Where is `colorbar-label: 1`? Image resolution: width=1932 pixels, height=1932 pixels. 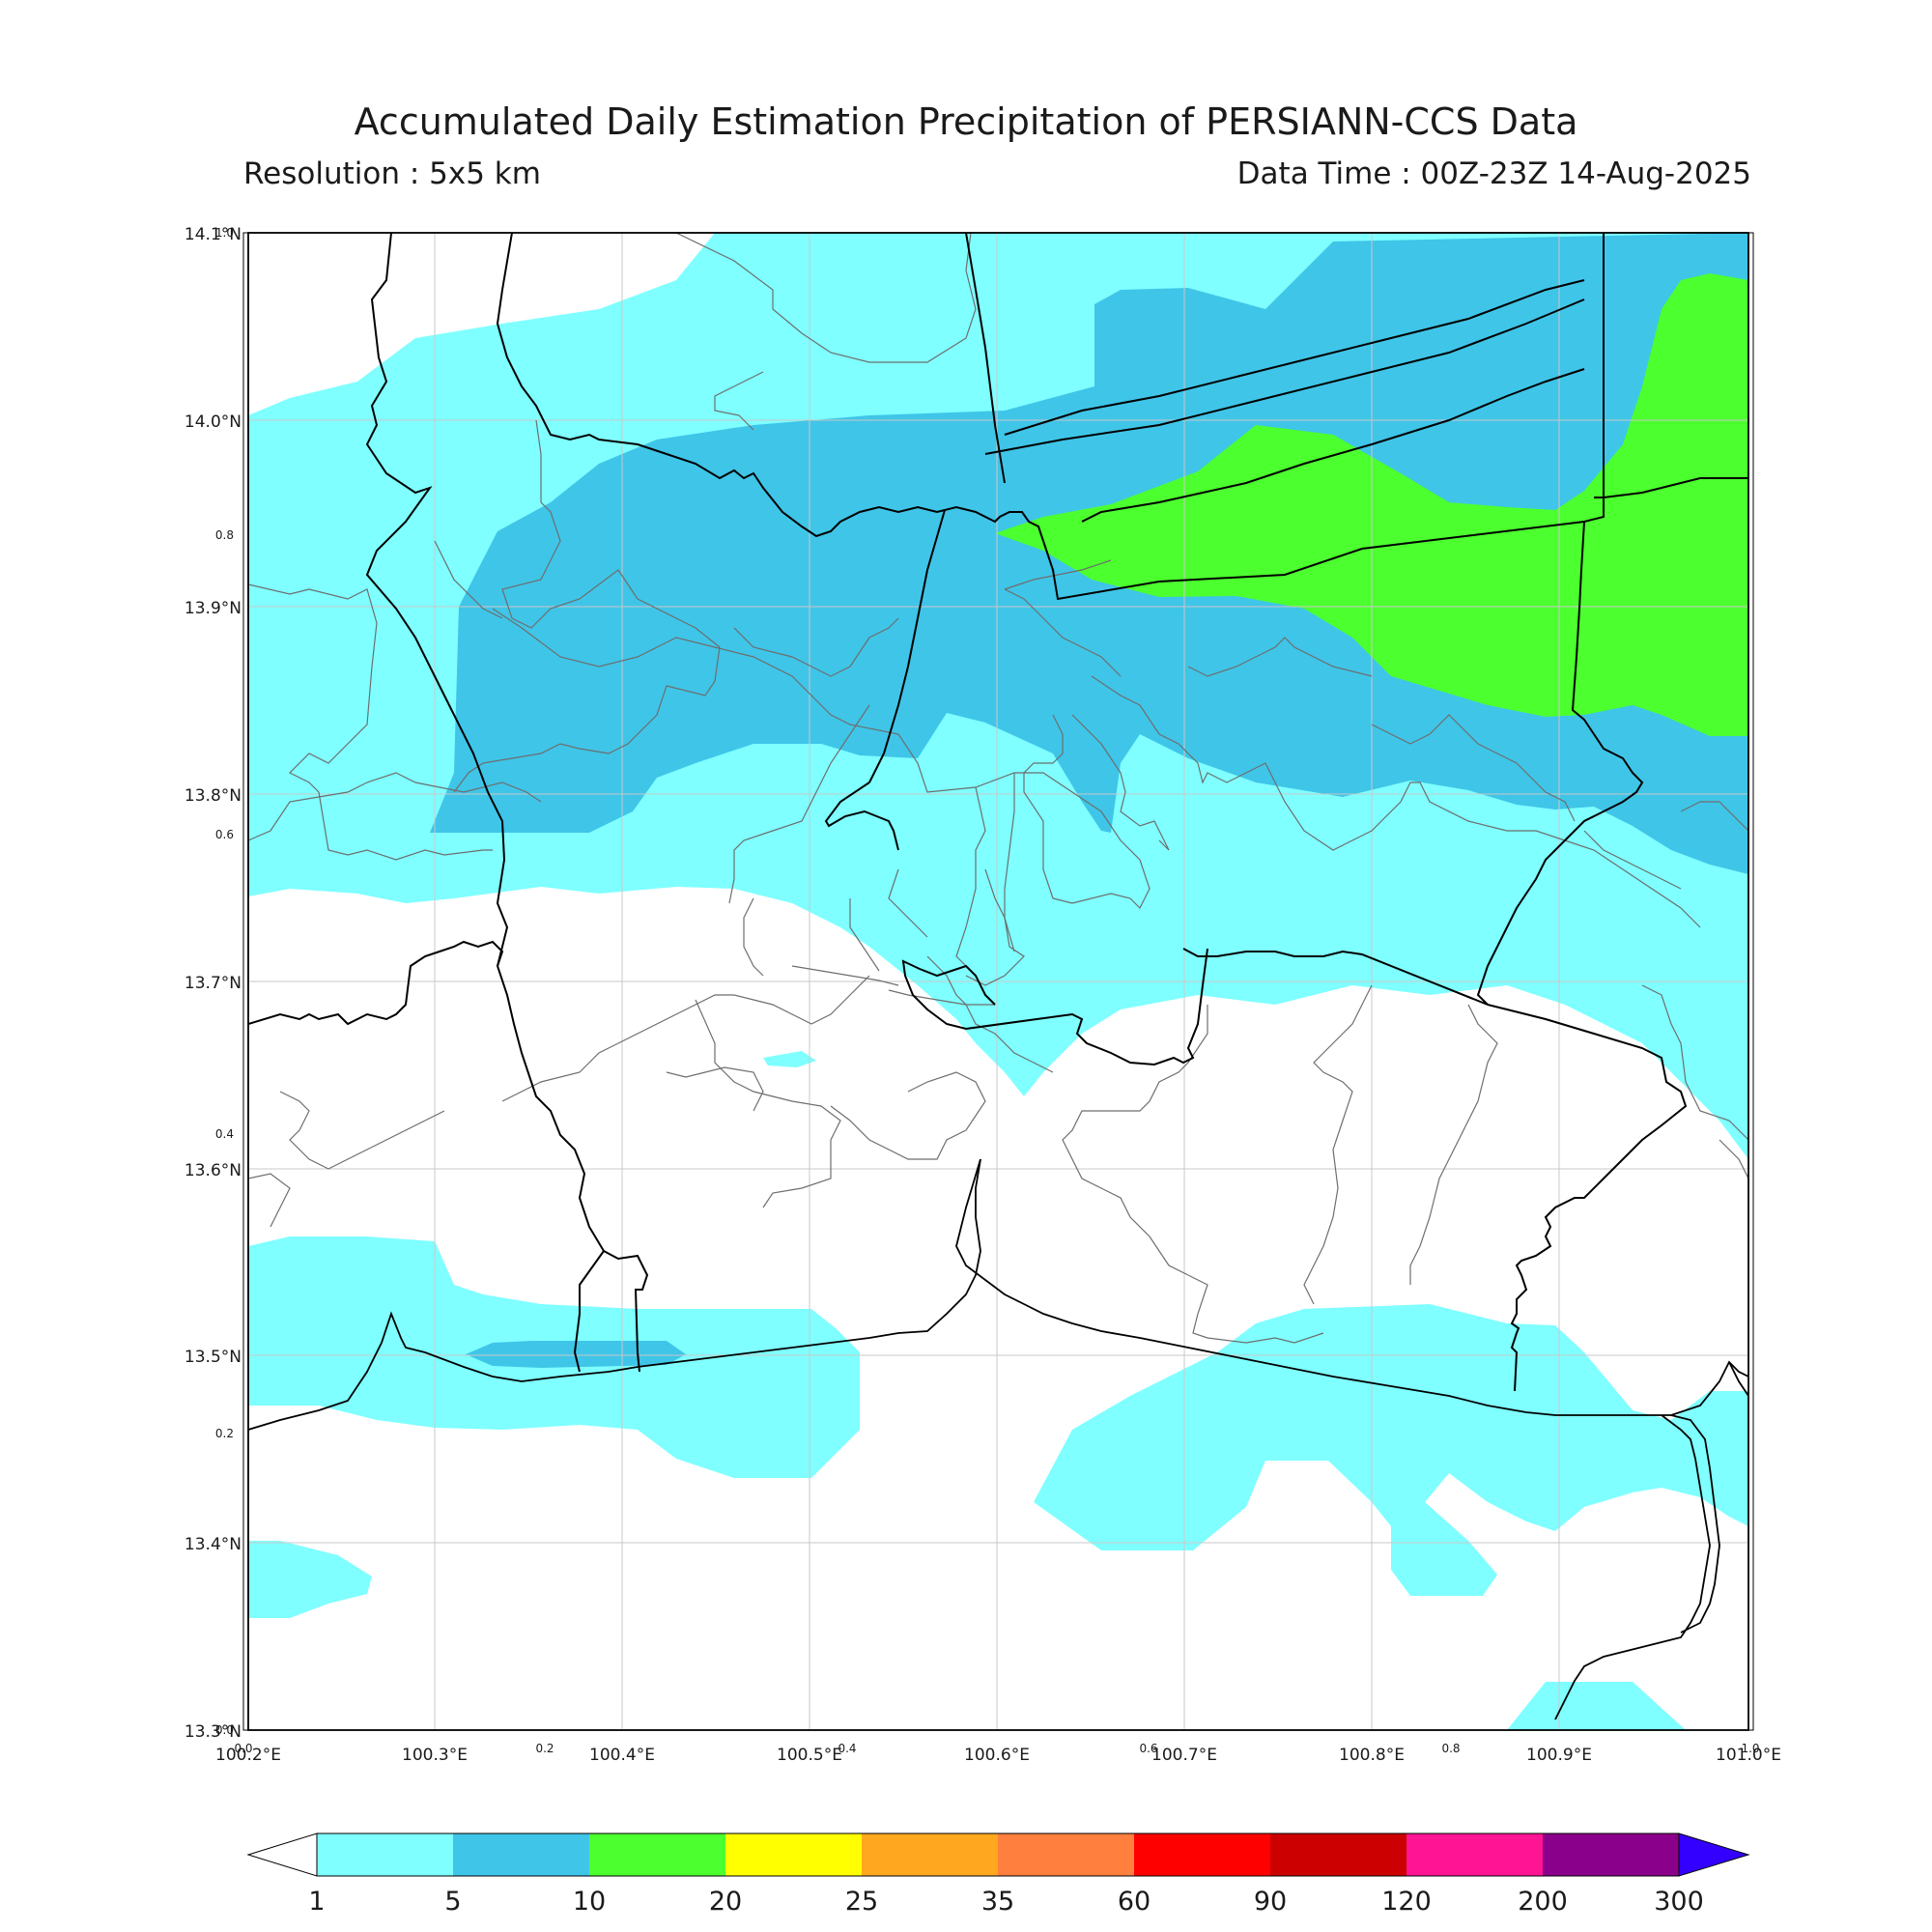
colorbar-label: 1 is located at coordinates (316, 1902).